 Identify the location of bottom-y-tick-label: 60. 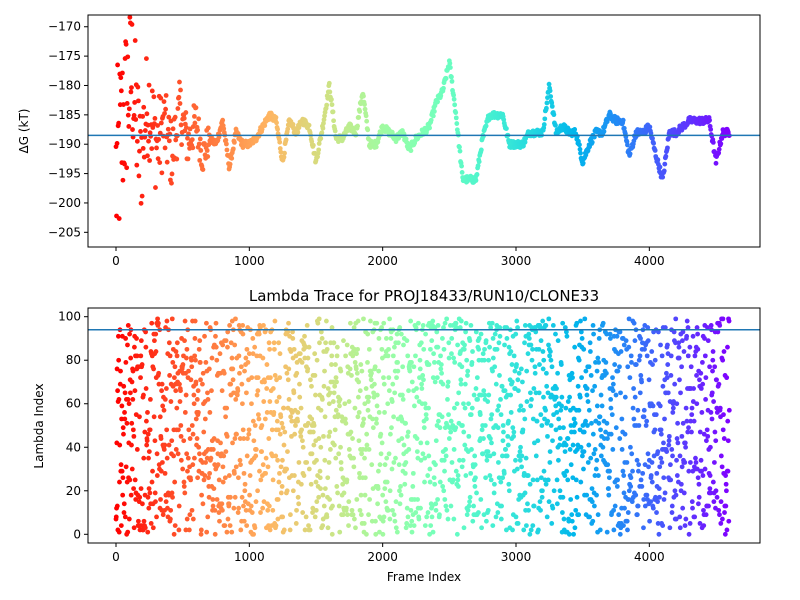
(73, 404).